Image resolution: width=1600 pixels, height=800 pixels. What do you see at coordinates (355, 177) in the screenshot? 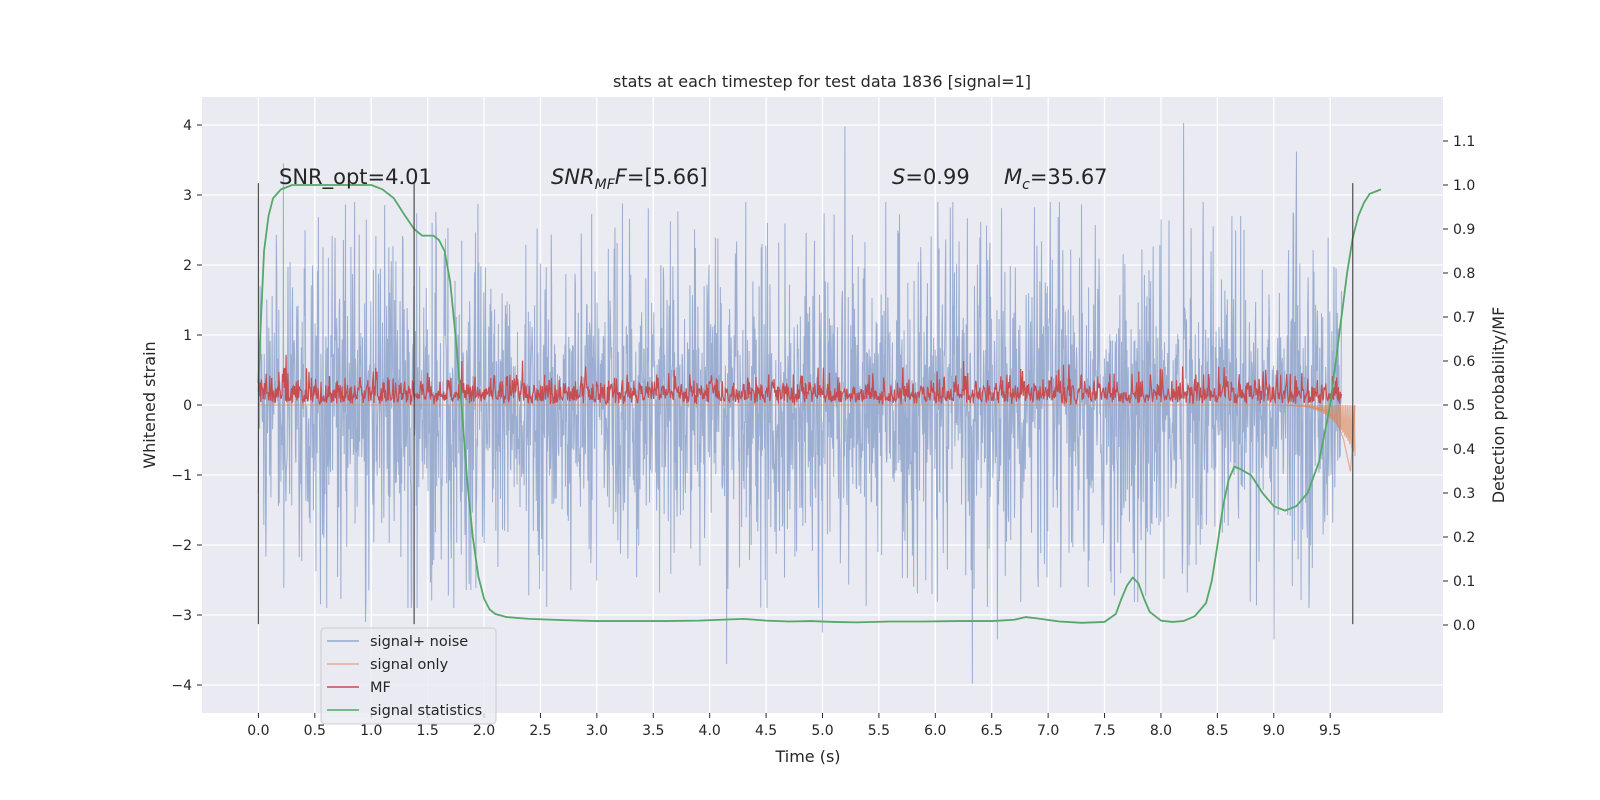
I see `annotation-snr-opt: SNR_opt=4.01` at bounding box center [355, 177].